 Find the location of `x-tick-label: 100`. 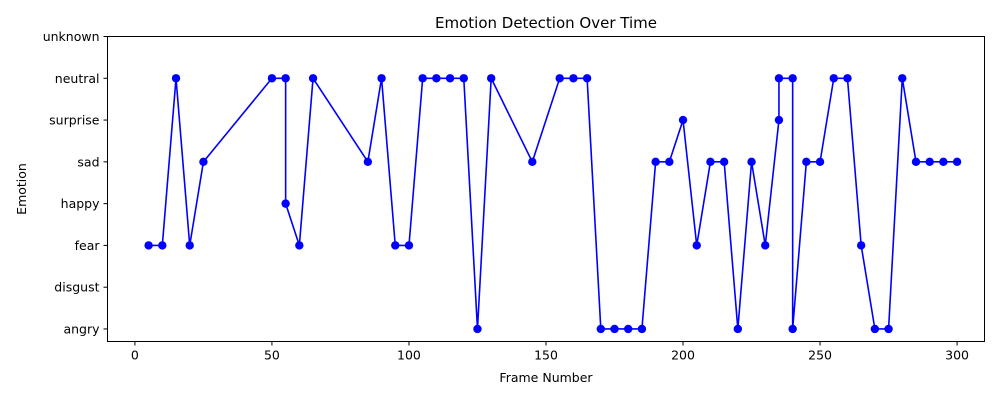

x-tick-label: 100 is located at coordinates (409, 355).